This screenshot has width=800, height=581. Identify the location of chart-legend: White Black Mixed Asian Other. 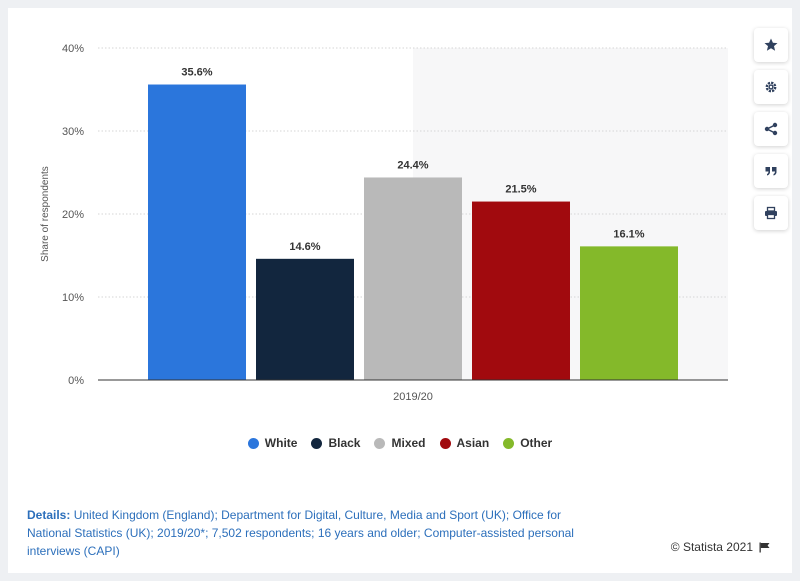
(400, 443).